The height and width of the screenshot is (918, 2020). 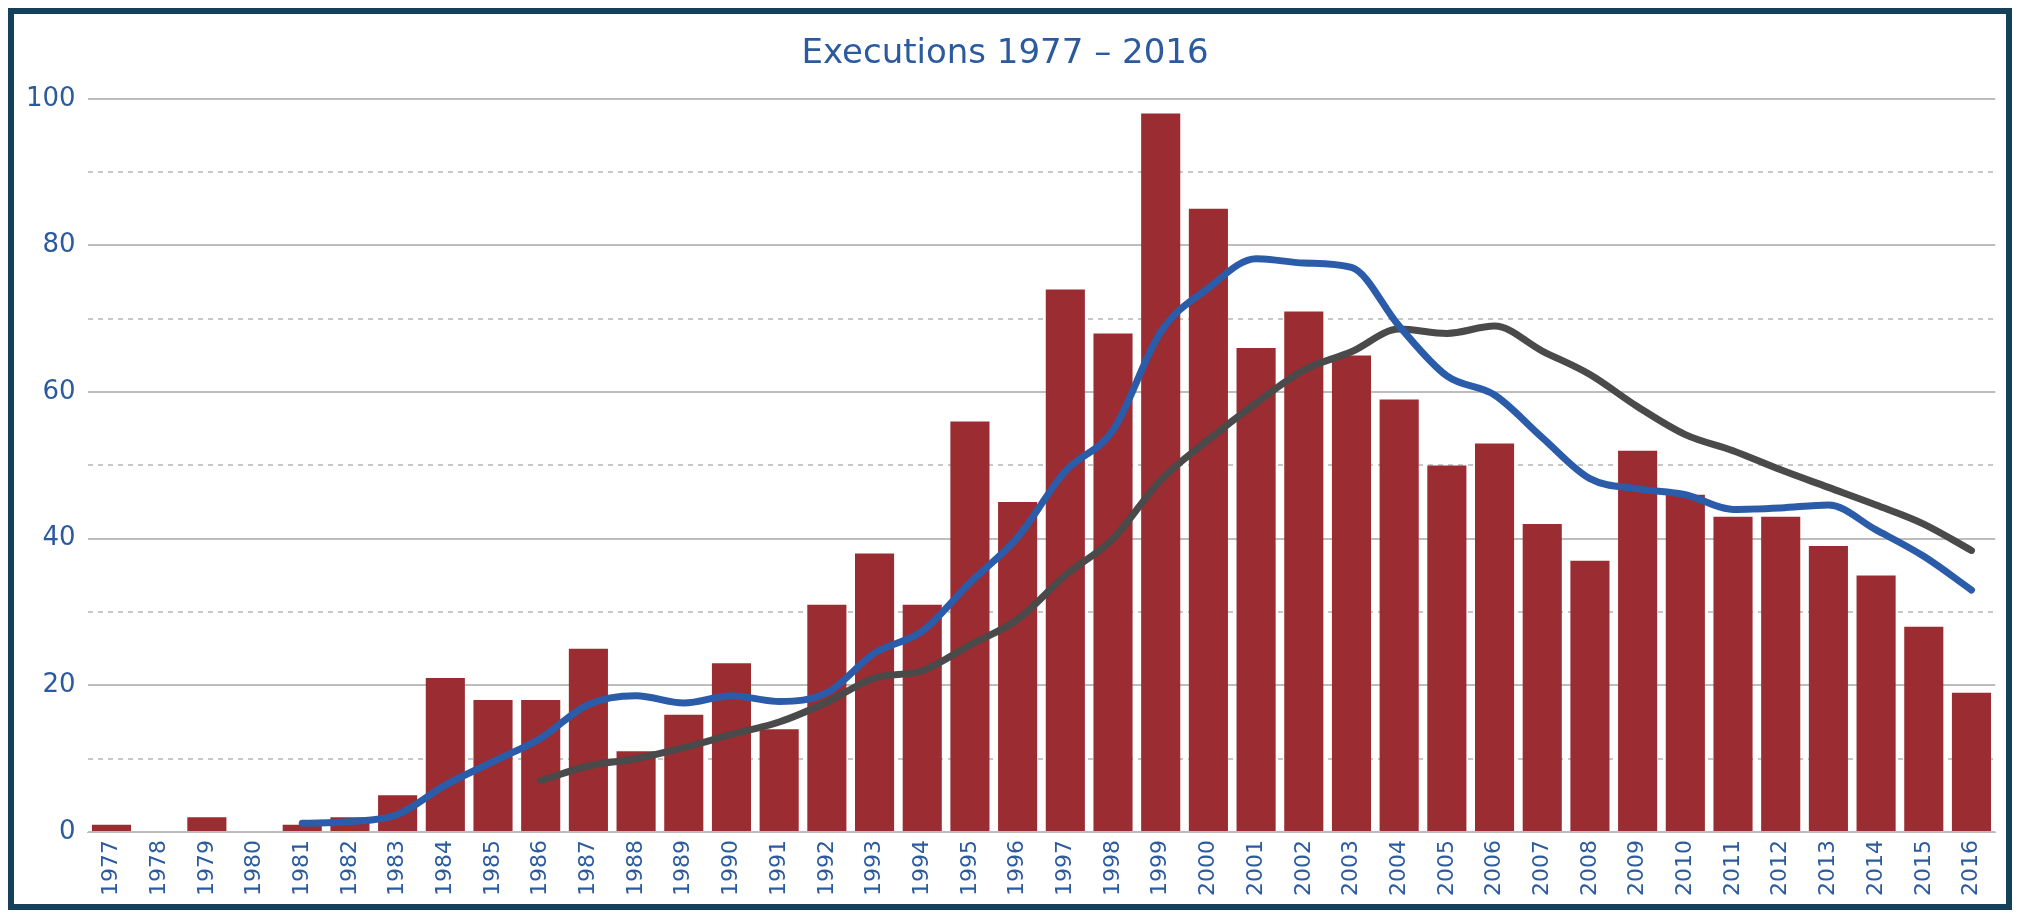 What do you see at coordinates (968, 868) in the screenshot?
I see `x-tick-label: 1995` at bounding box center [968, 868].